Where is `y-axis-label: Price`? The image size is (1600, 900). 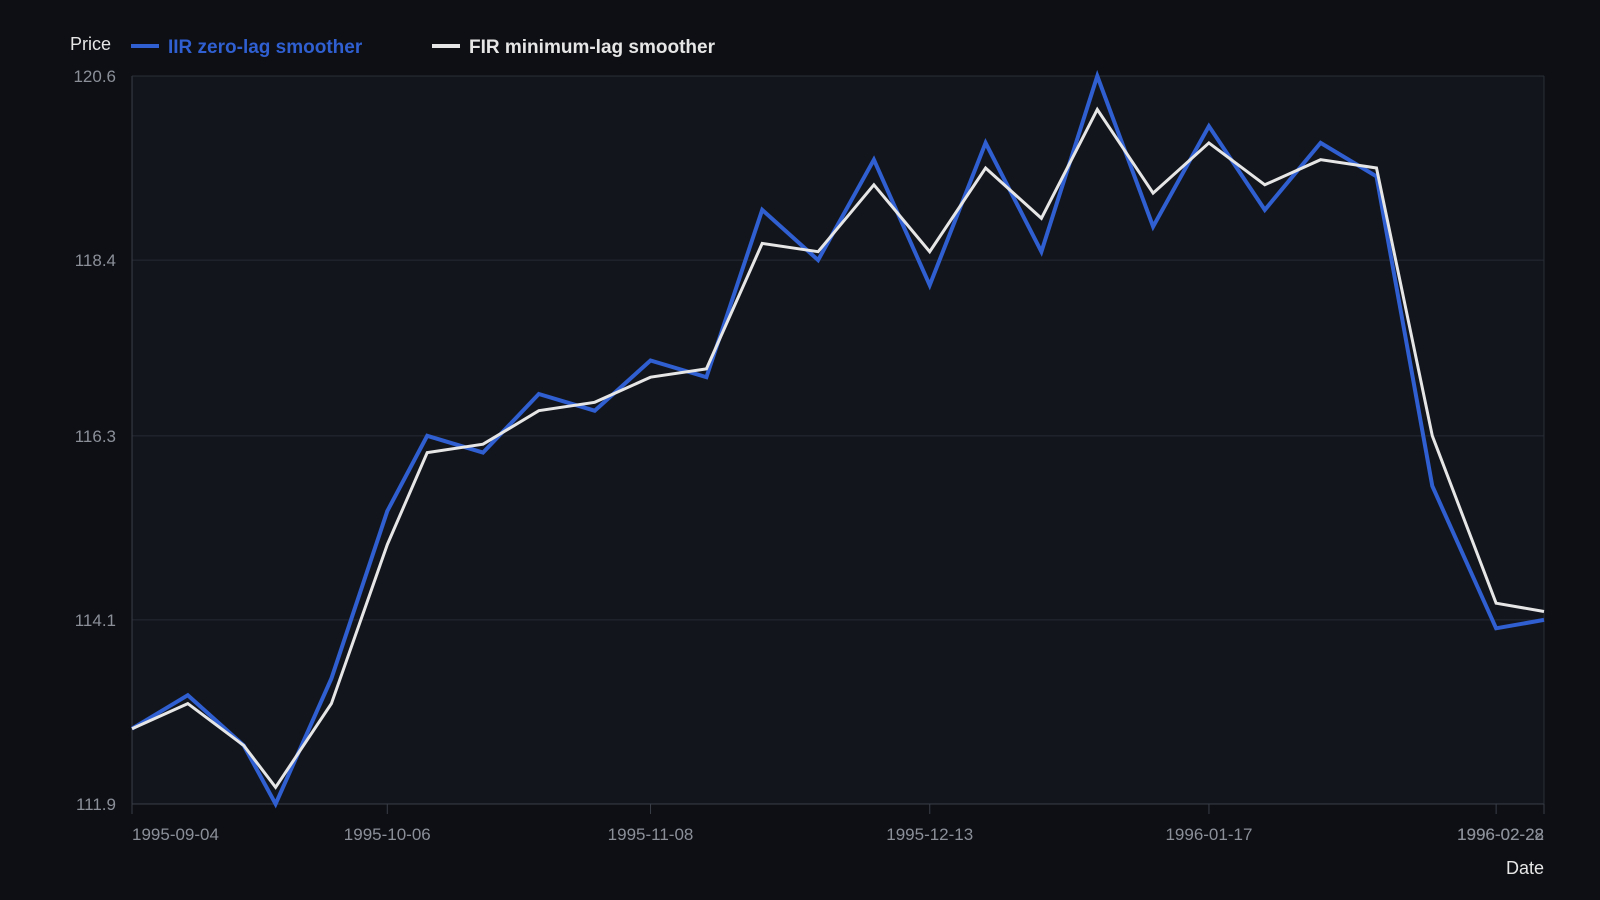 y-axis-label: Price is located at coordinates (90, 44).